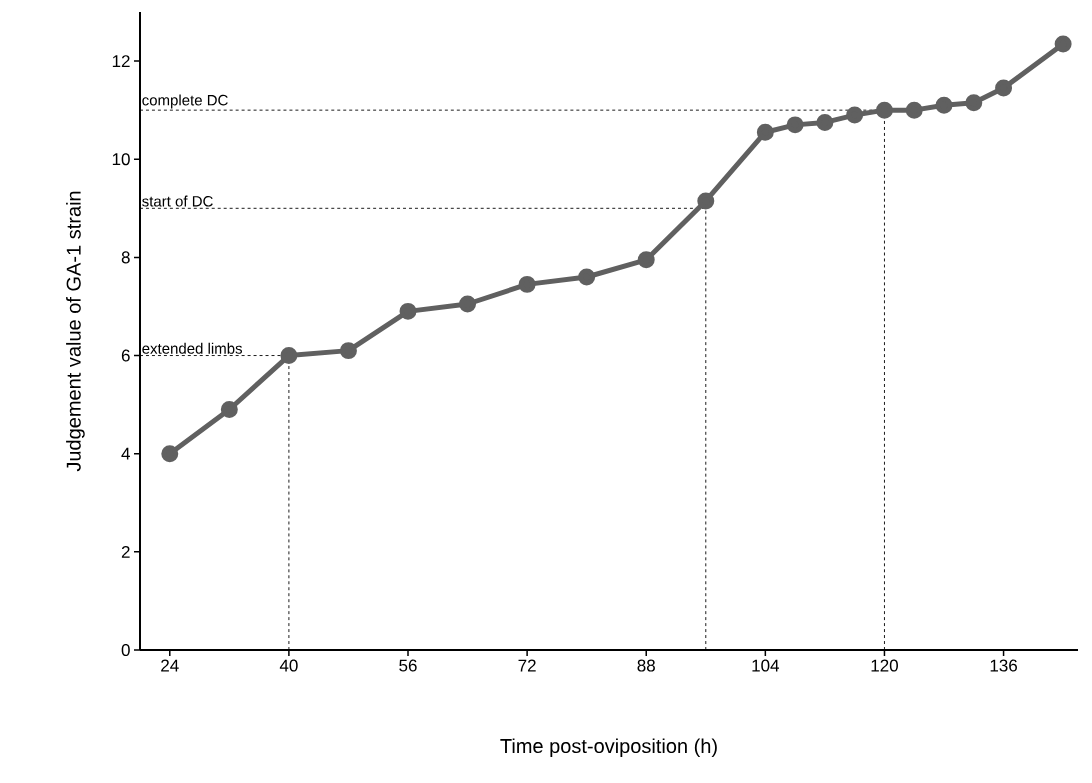 This screenshot has height=783, width=1092. Describe the element at coordinates (177, 201) in the screenshot. I see `ref-line-label: start of DC` at that location.